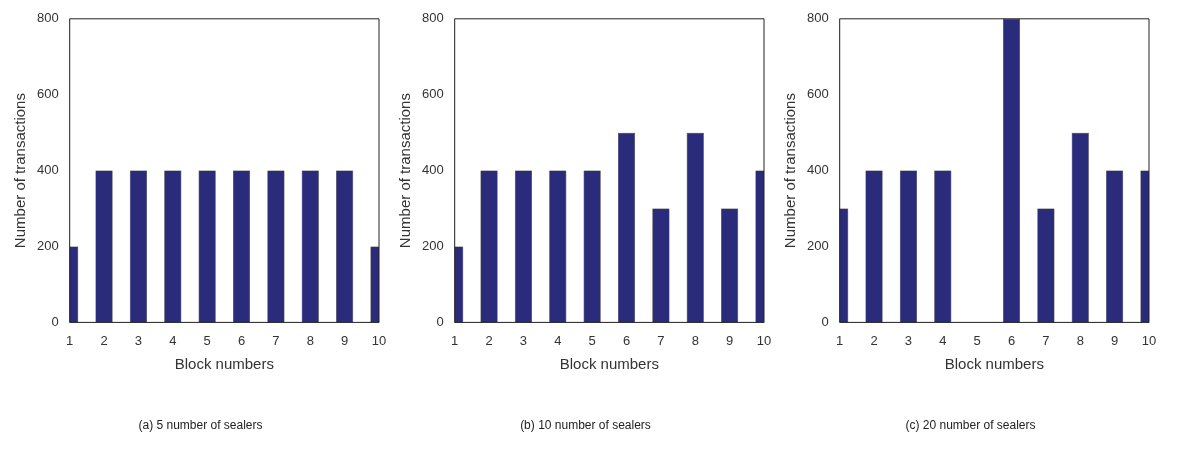  I want to click on text: (c) 20 number of sealers, so click(970, 425).